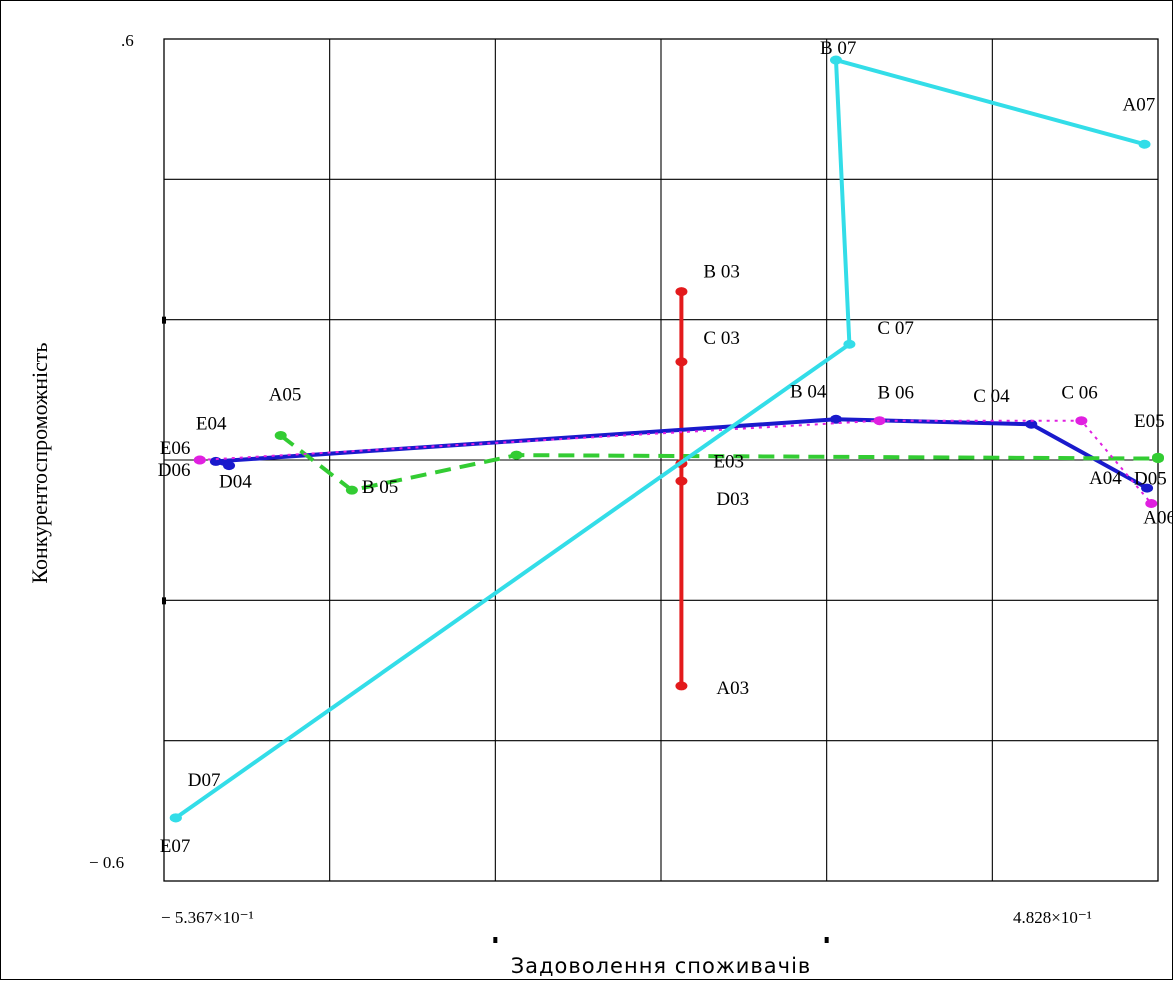 The width and height of the screenshot is (1173, 981). I want to click on y-axis-label: Конкурентоспроможність, so click(39, 462).